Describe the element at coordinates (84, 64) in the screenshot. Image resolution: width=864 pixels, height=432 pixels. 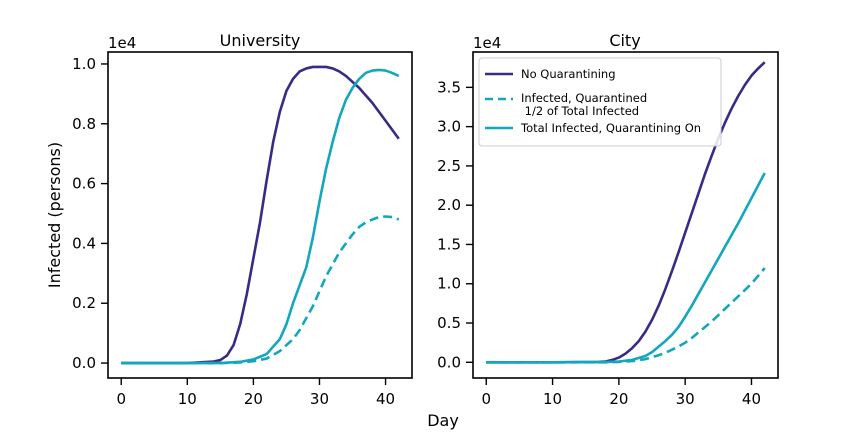
I see `university-y-tick-label-1-0: 1.0` at that location.